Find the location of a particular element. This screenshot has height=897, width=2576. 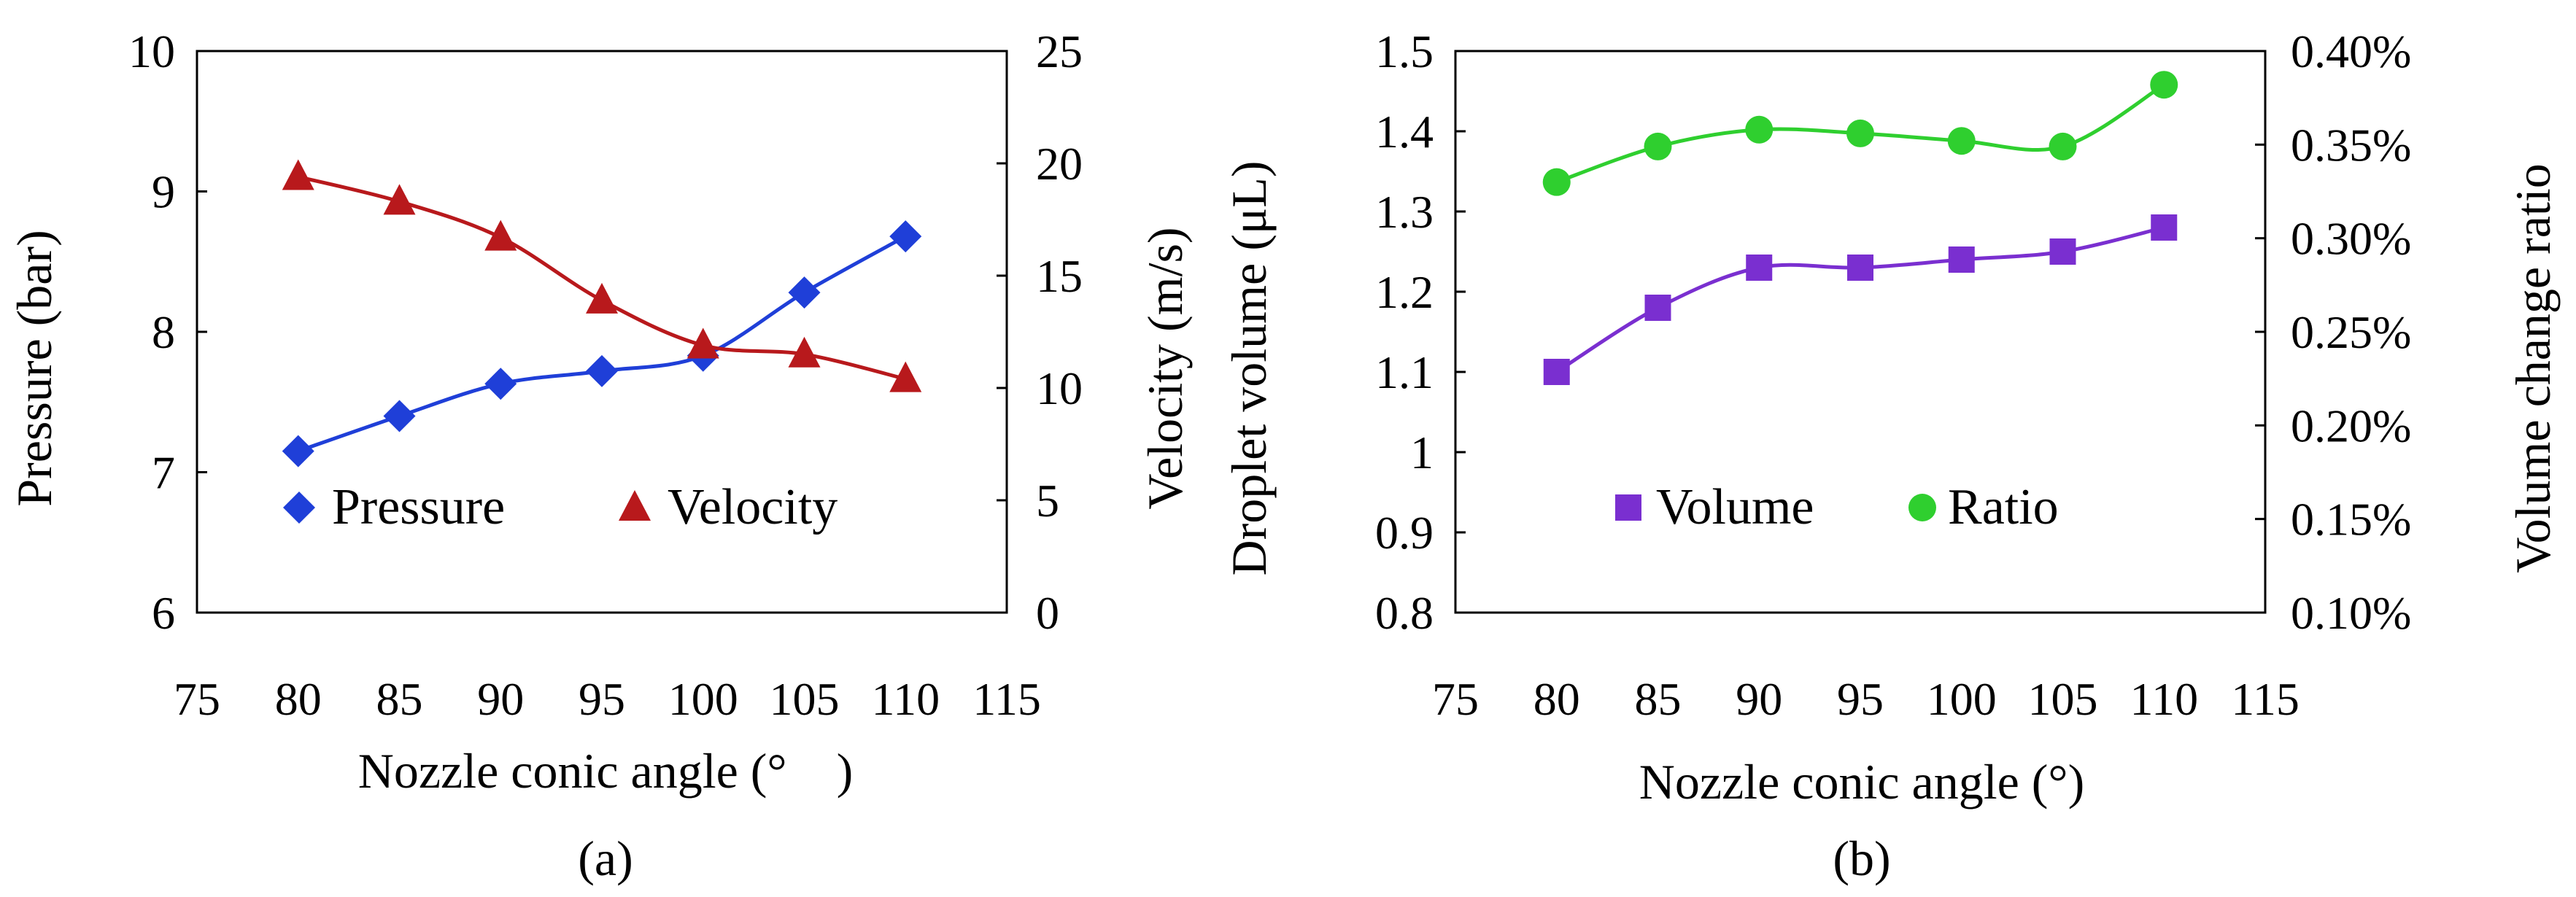

legend-label-velocity: Velocity is located at coordinates (753, 507).